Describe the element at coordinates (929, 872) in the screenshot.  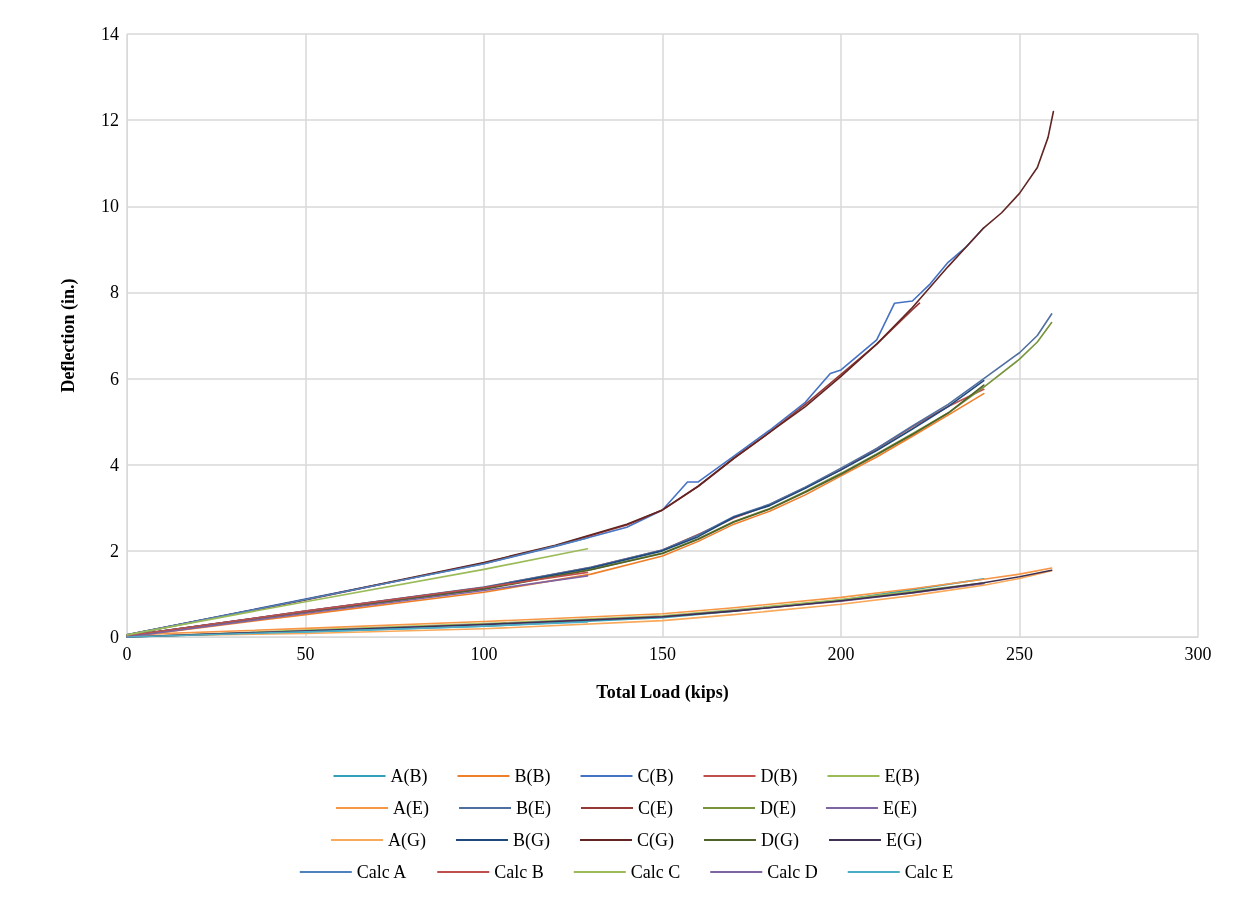
I see `legend-label: Calc E` at that location.